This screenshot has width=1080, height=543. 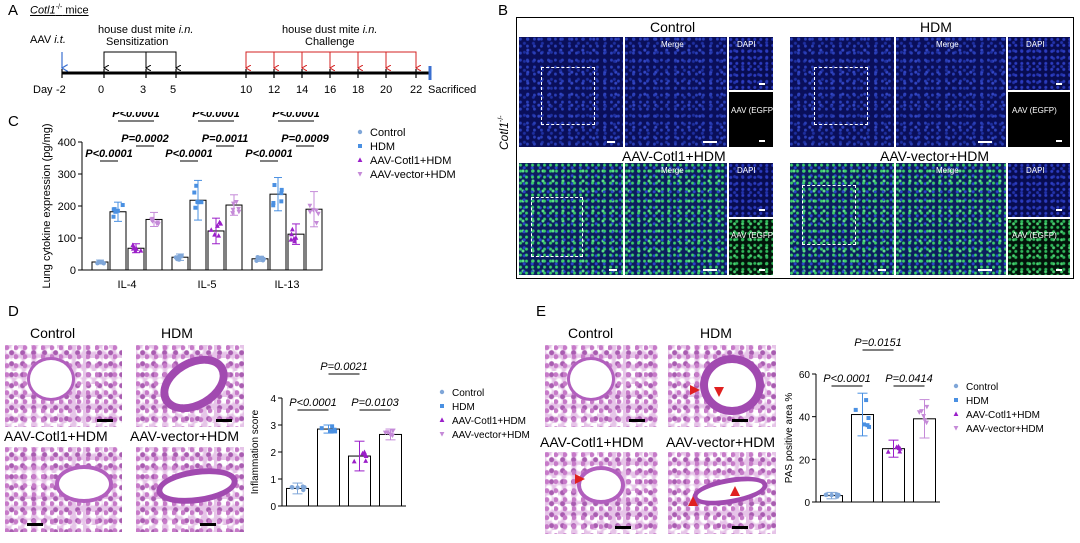 What do you see at coordinates (207, 285) in the screenshot?
I see `x-tick-label: IL-5` at bounding box center [207, 285].